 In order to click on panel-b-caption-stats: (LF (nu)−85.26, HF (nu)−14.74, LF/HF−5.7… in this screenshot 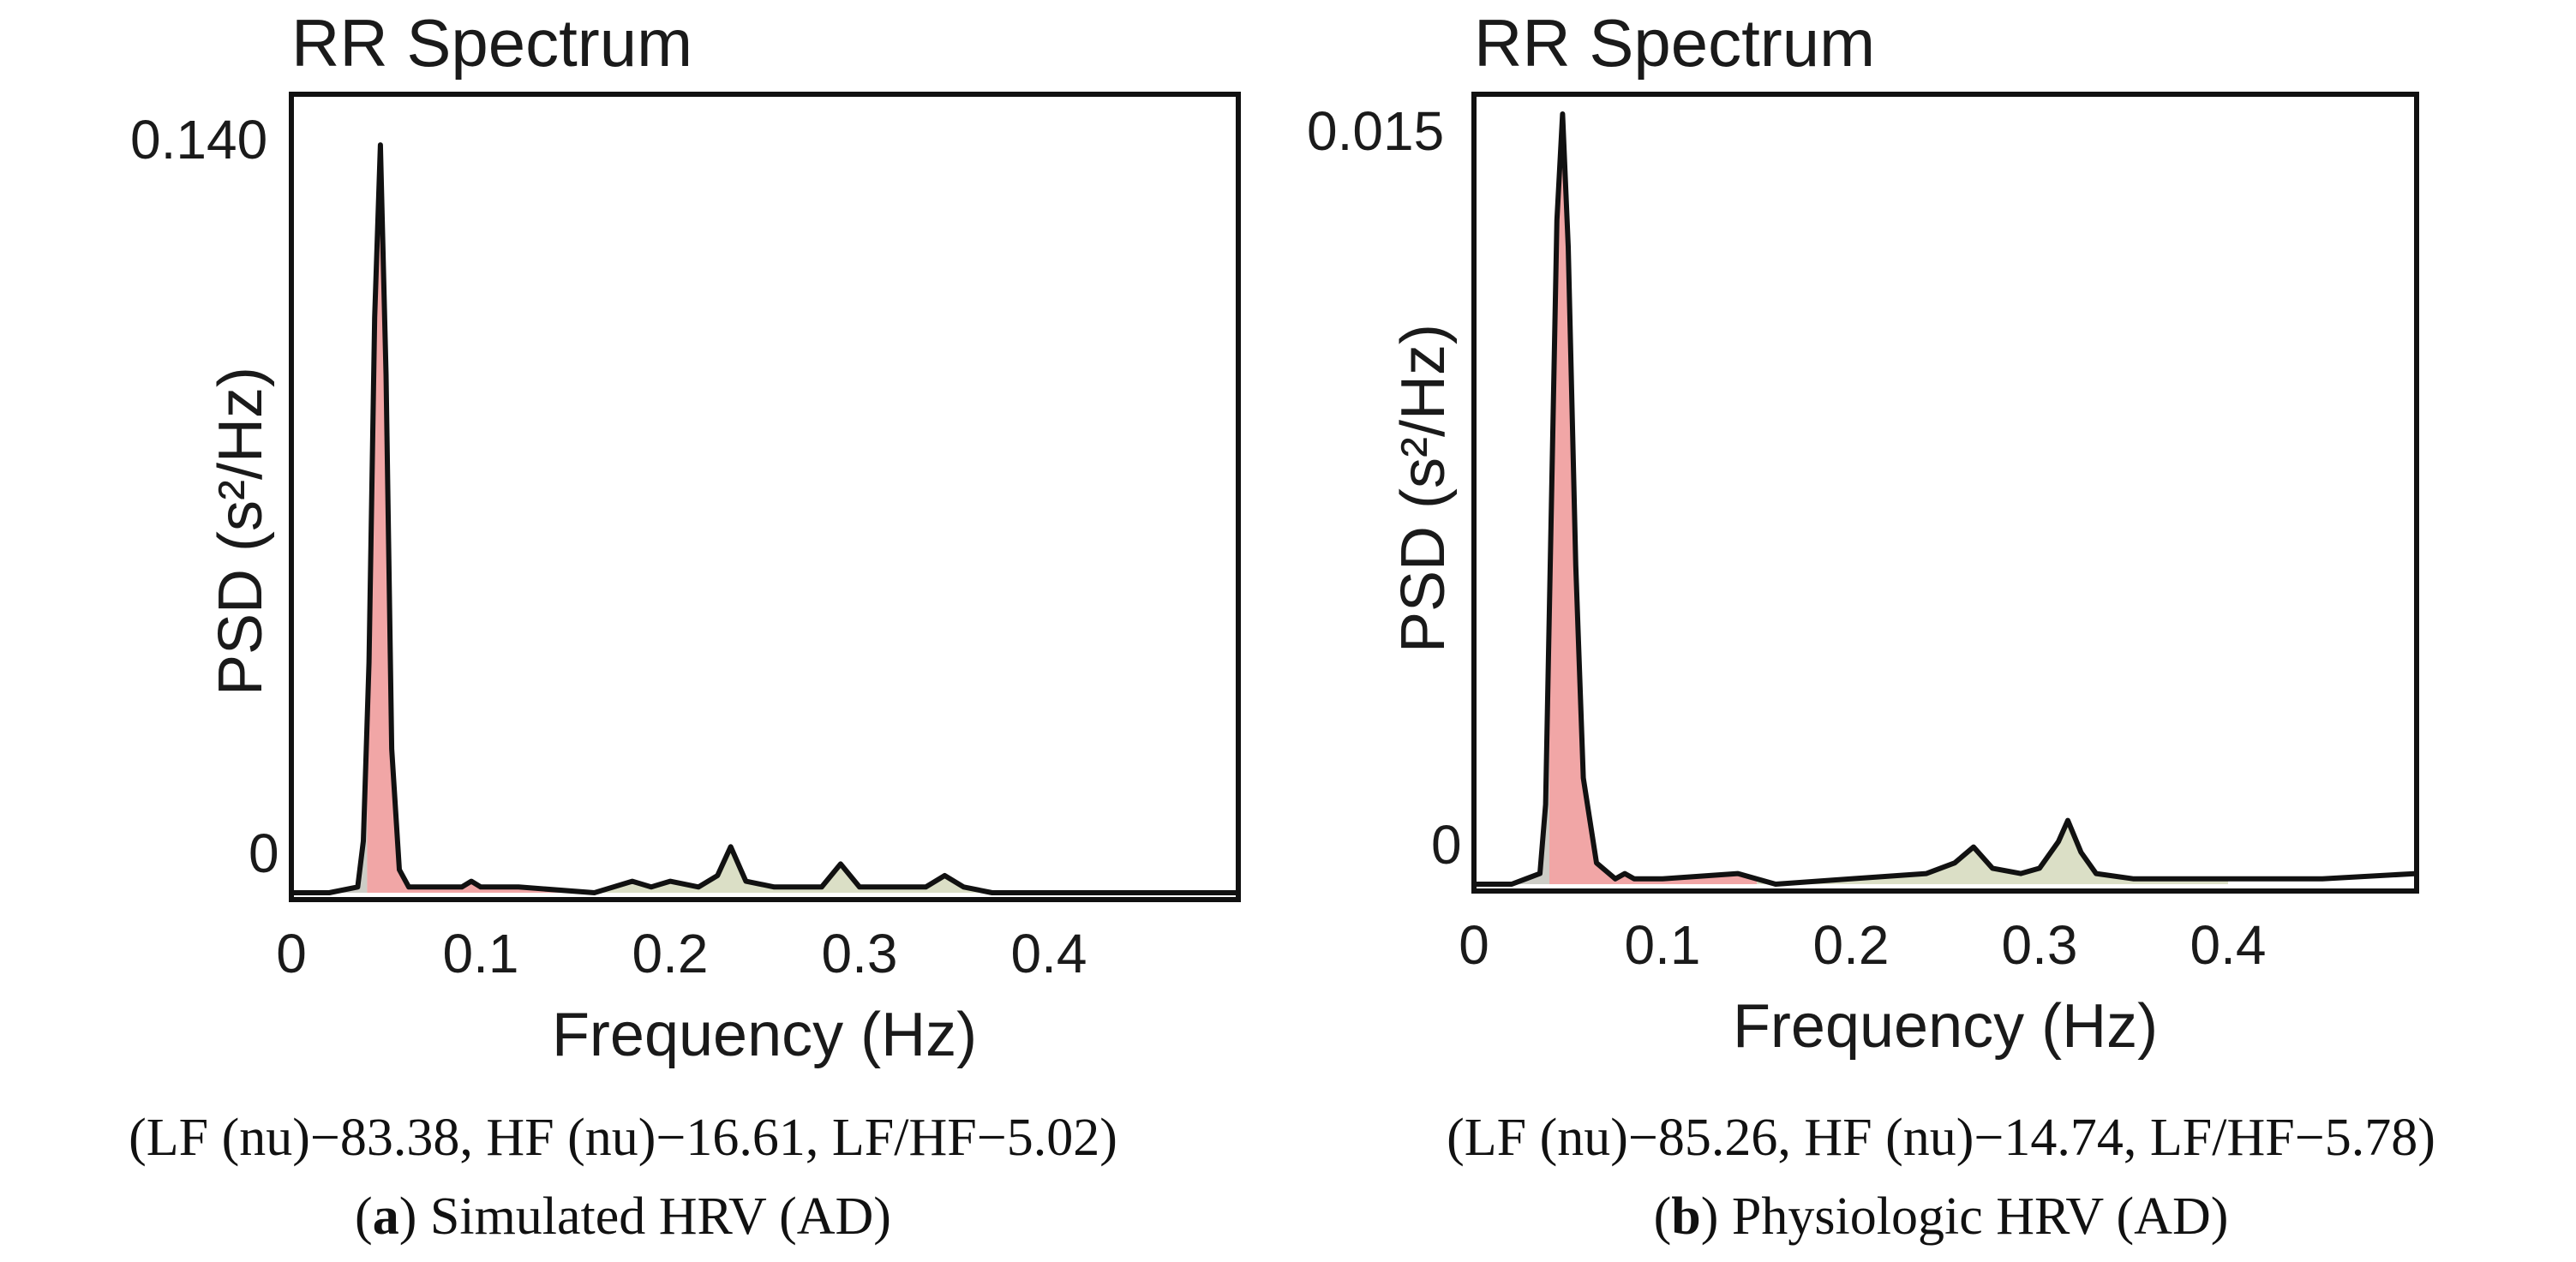, I will do `click(1941, 1138)`.